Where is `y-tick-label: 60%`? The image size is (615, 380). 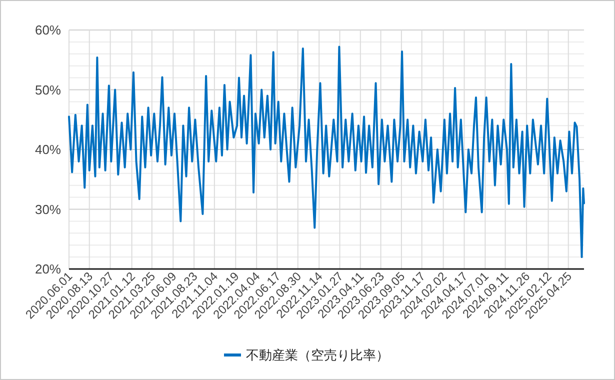 y-tick-label: 60% is located at coordinates (48, 30).